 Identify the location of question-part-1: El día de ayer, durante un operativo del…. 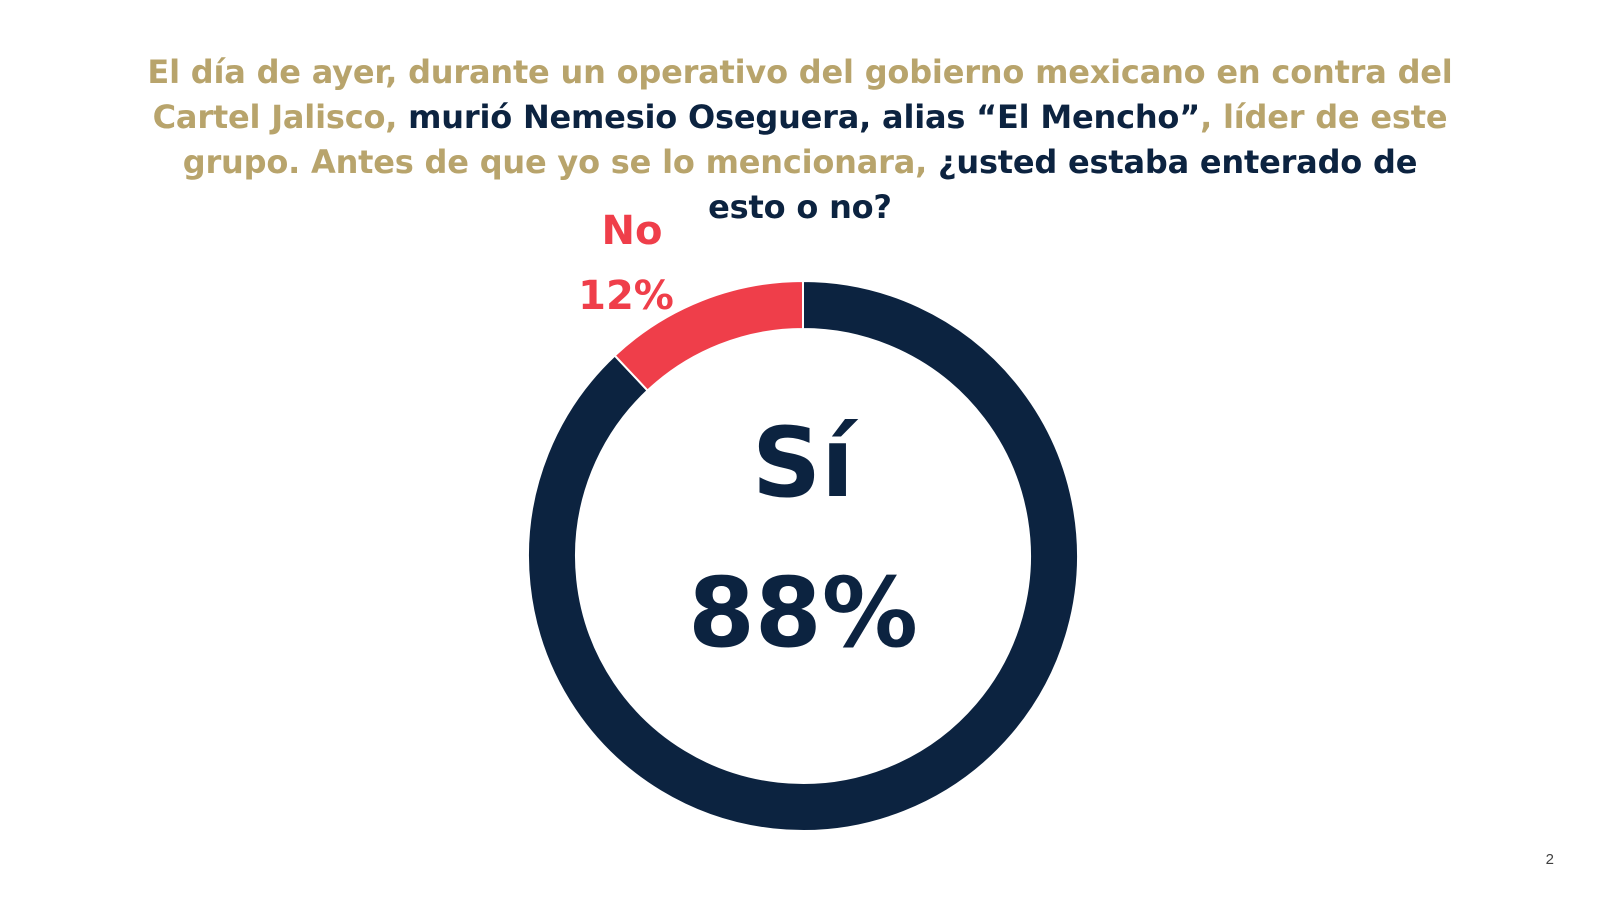
(800, 94).